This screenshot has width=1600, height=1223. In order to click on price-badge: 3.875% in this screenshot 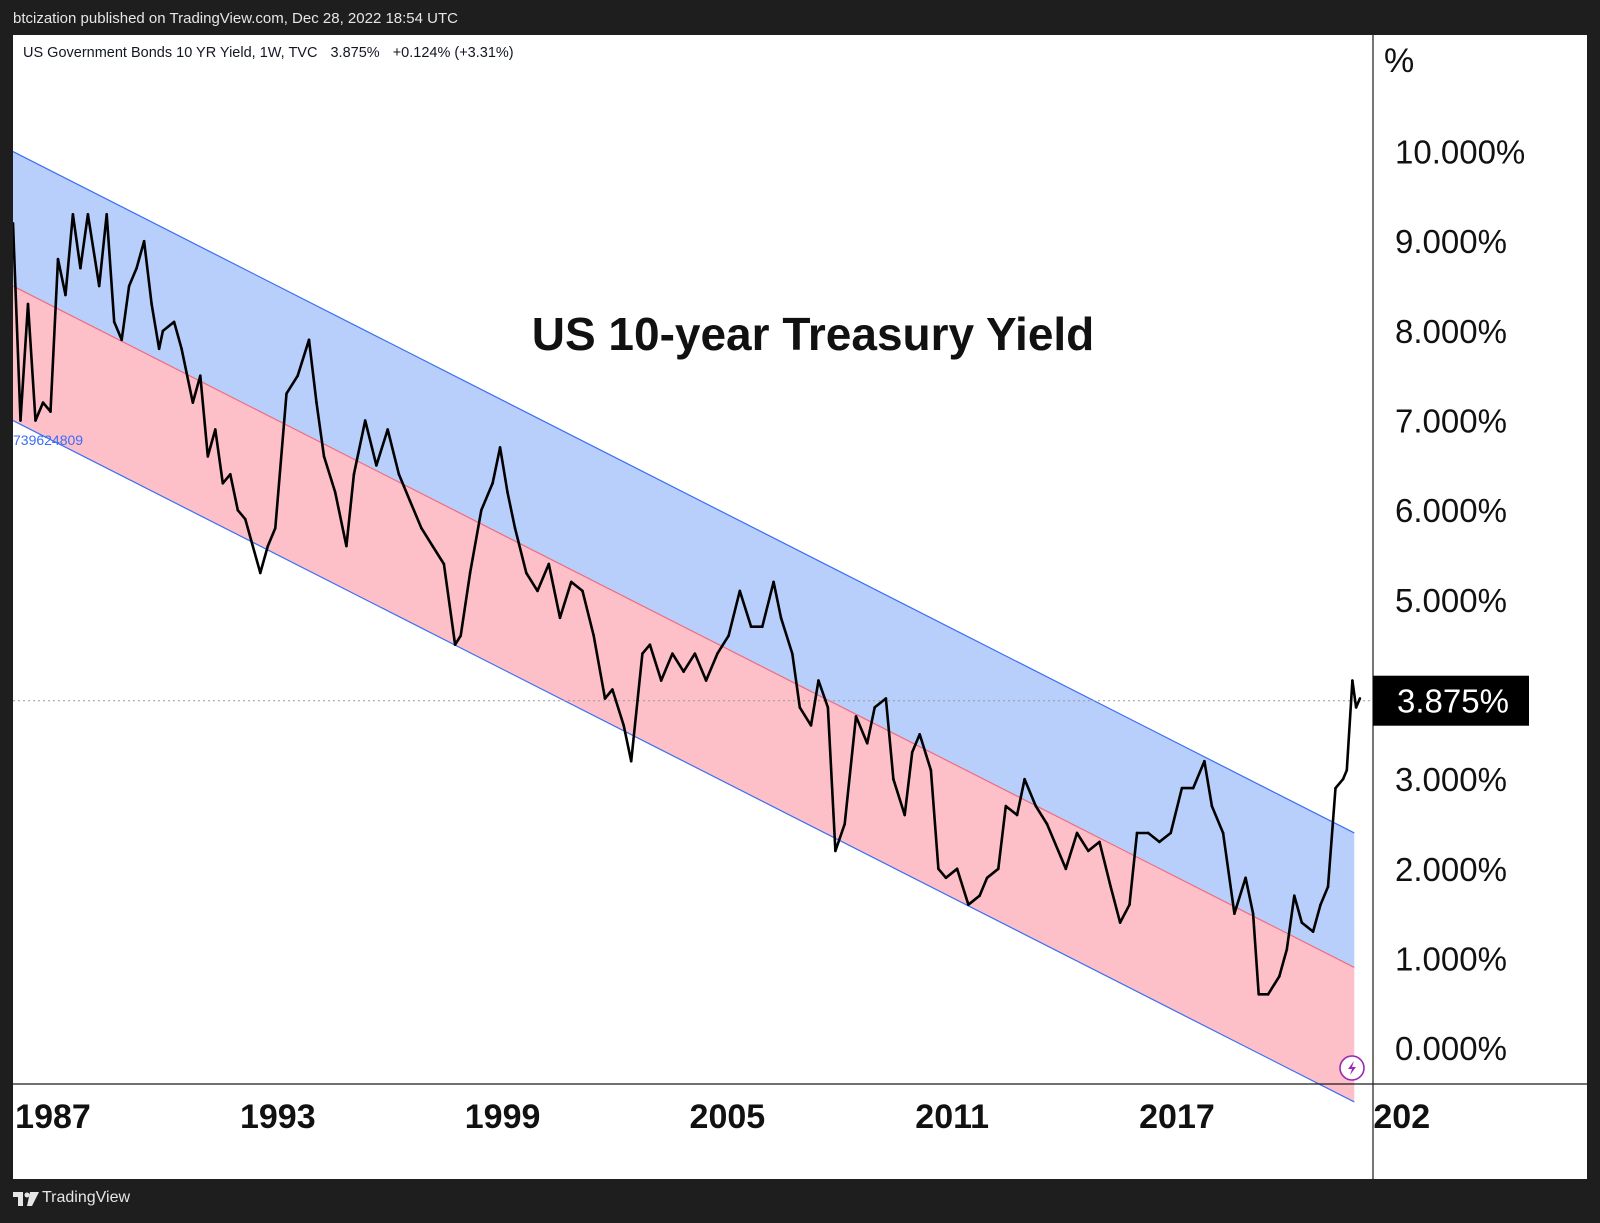, I will do `click(1451, 700)`.